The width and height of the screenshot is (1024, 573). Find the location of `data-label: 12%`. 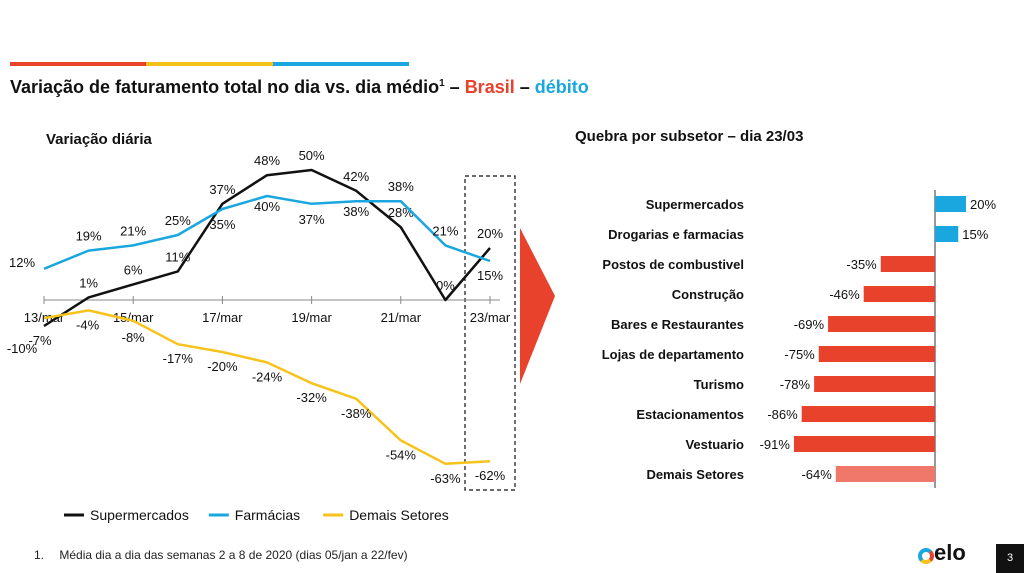

data-label: 12% is located at coordinates (22, 262).